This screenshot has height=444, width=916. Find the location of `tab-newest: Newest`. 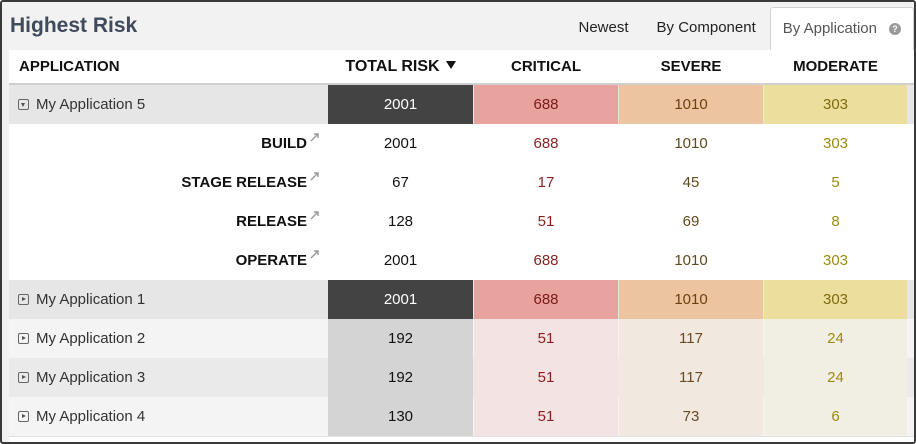

tab-newest: Newest is located at coordinates (603, 27).